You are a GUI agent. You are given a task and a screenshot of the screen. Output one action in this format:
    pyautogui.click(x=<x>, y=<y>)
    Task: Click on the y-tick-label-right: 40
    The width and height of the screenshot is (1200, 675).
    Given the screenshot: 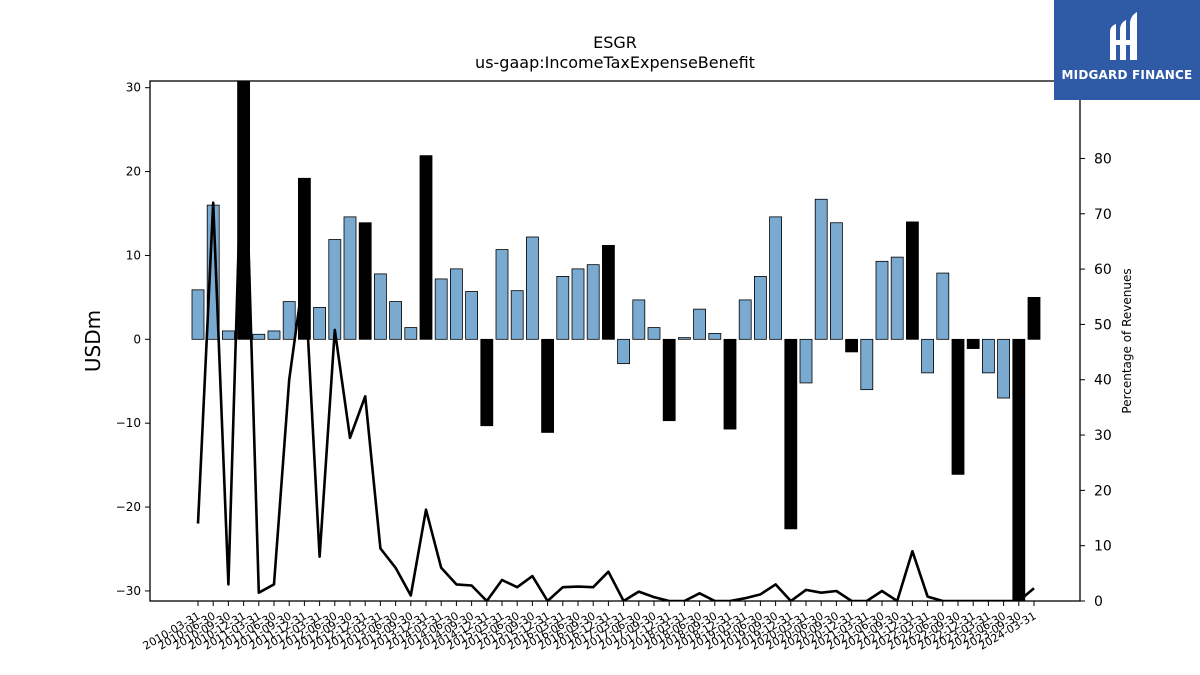 What is the action you would take?
    pyautogui.click(x=1103, y=381)
    